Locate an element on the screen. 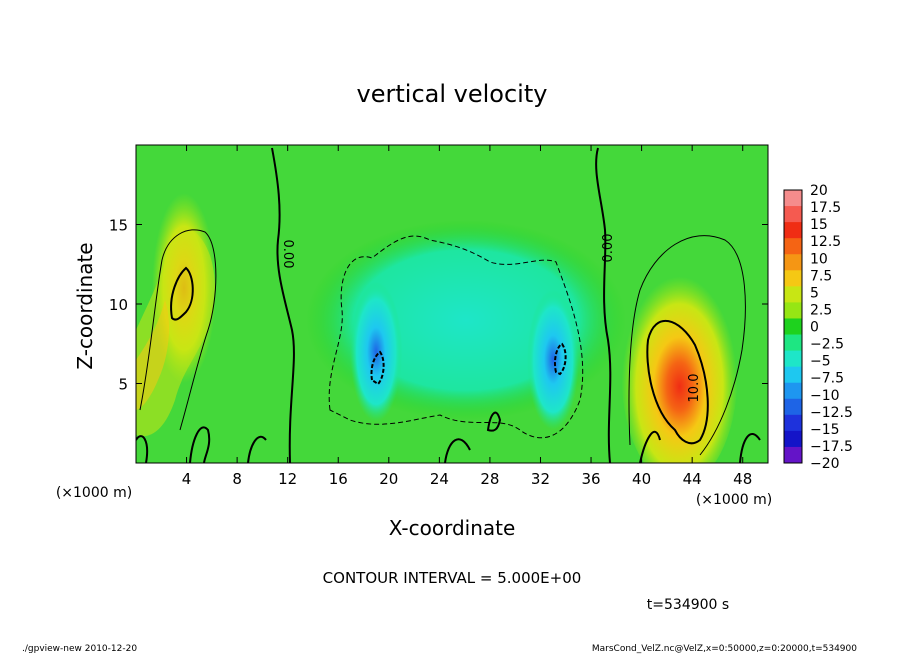 This screenshot has height=654, width=904. colorbar-frame is located at coordinates (793, 326).